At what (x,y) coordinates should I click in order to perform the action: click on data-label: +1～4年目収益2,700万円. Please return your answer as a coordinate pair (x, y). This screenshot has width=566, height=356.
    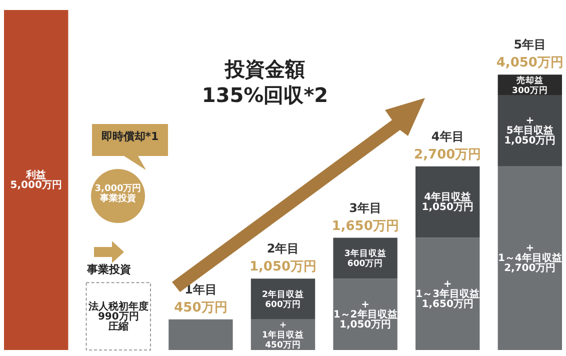
    Looking at the image, I should click on (530, 258).